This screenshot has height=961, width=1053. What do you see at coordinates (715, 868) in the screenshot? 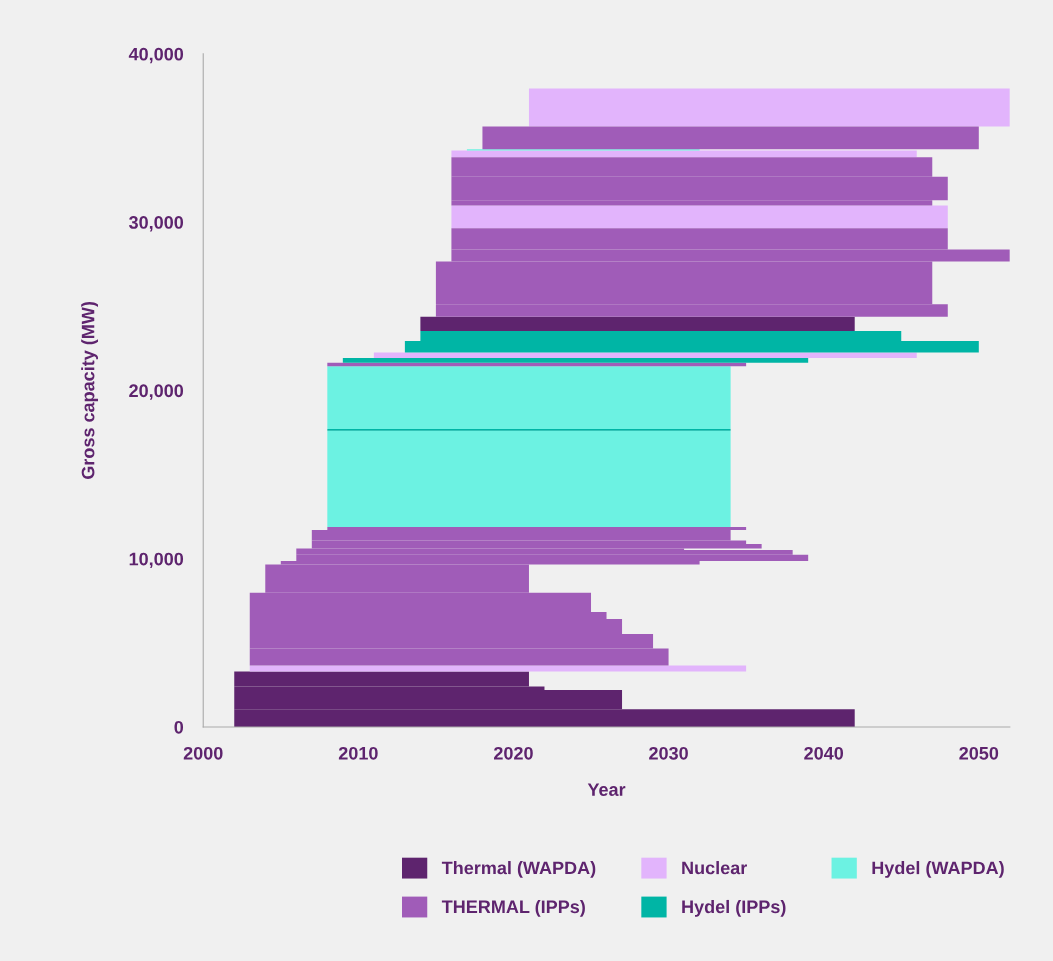
I see `legend-label: Nuclear` at bounding box center [715, 868].